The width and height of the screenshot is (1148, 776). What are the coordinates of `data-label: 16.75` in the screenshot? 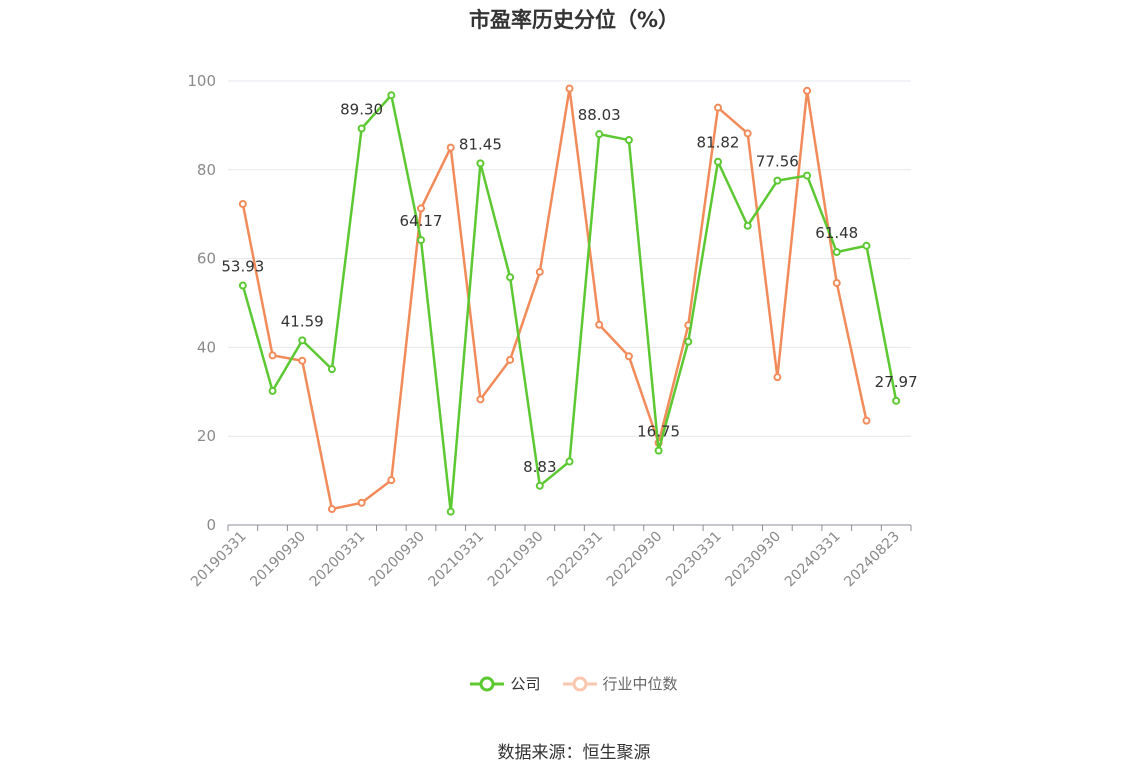 It's located at (658, 432).